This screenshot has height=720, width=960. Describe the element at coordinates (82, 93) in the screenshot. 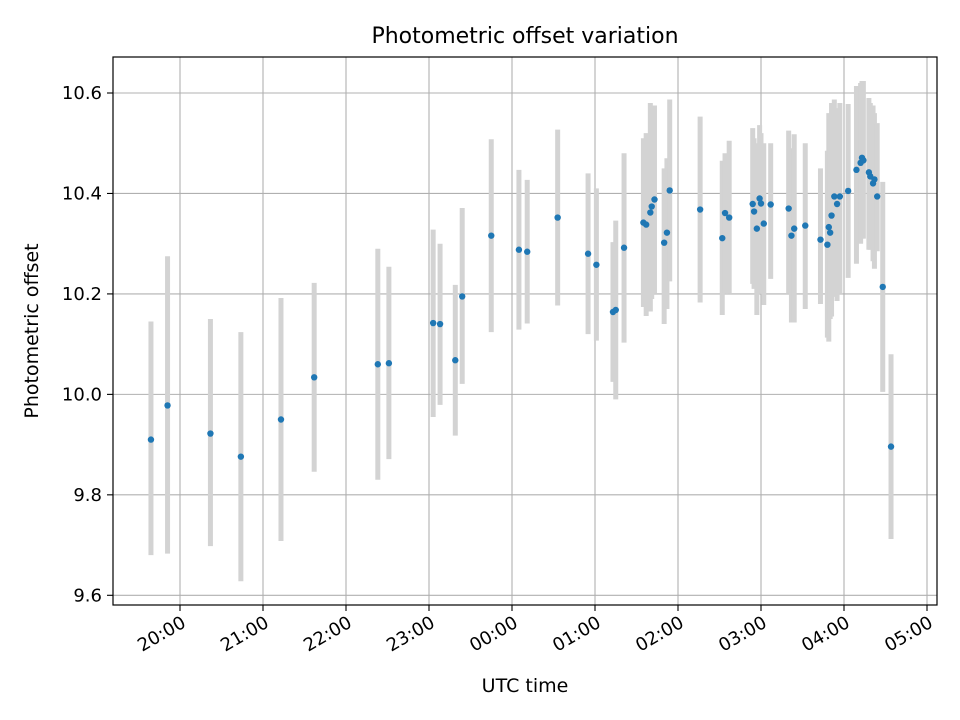

I see `y-tick-label: 10.6` at that location.